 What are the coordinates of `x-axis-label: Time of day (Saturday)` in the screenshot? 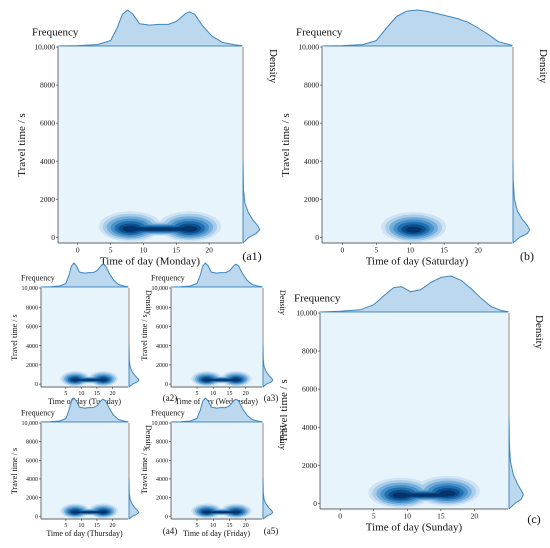 It's located at (417, 262).